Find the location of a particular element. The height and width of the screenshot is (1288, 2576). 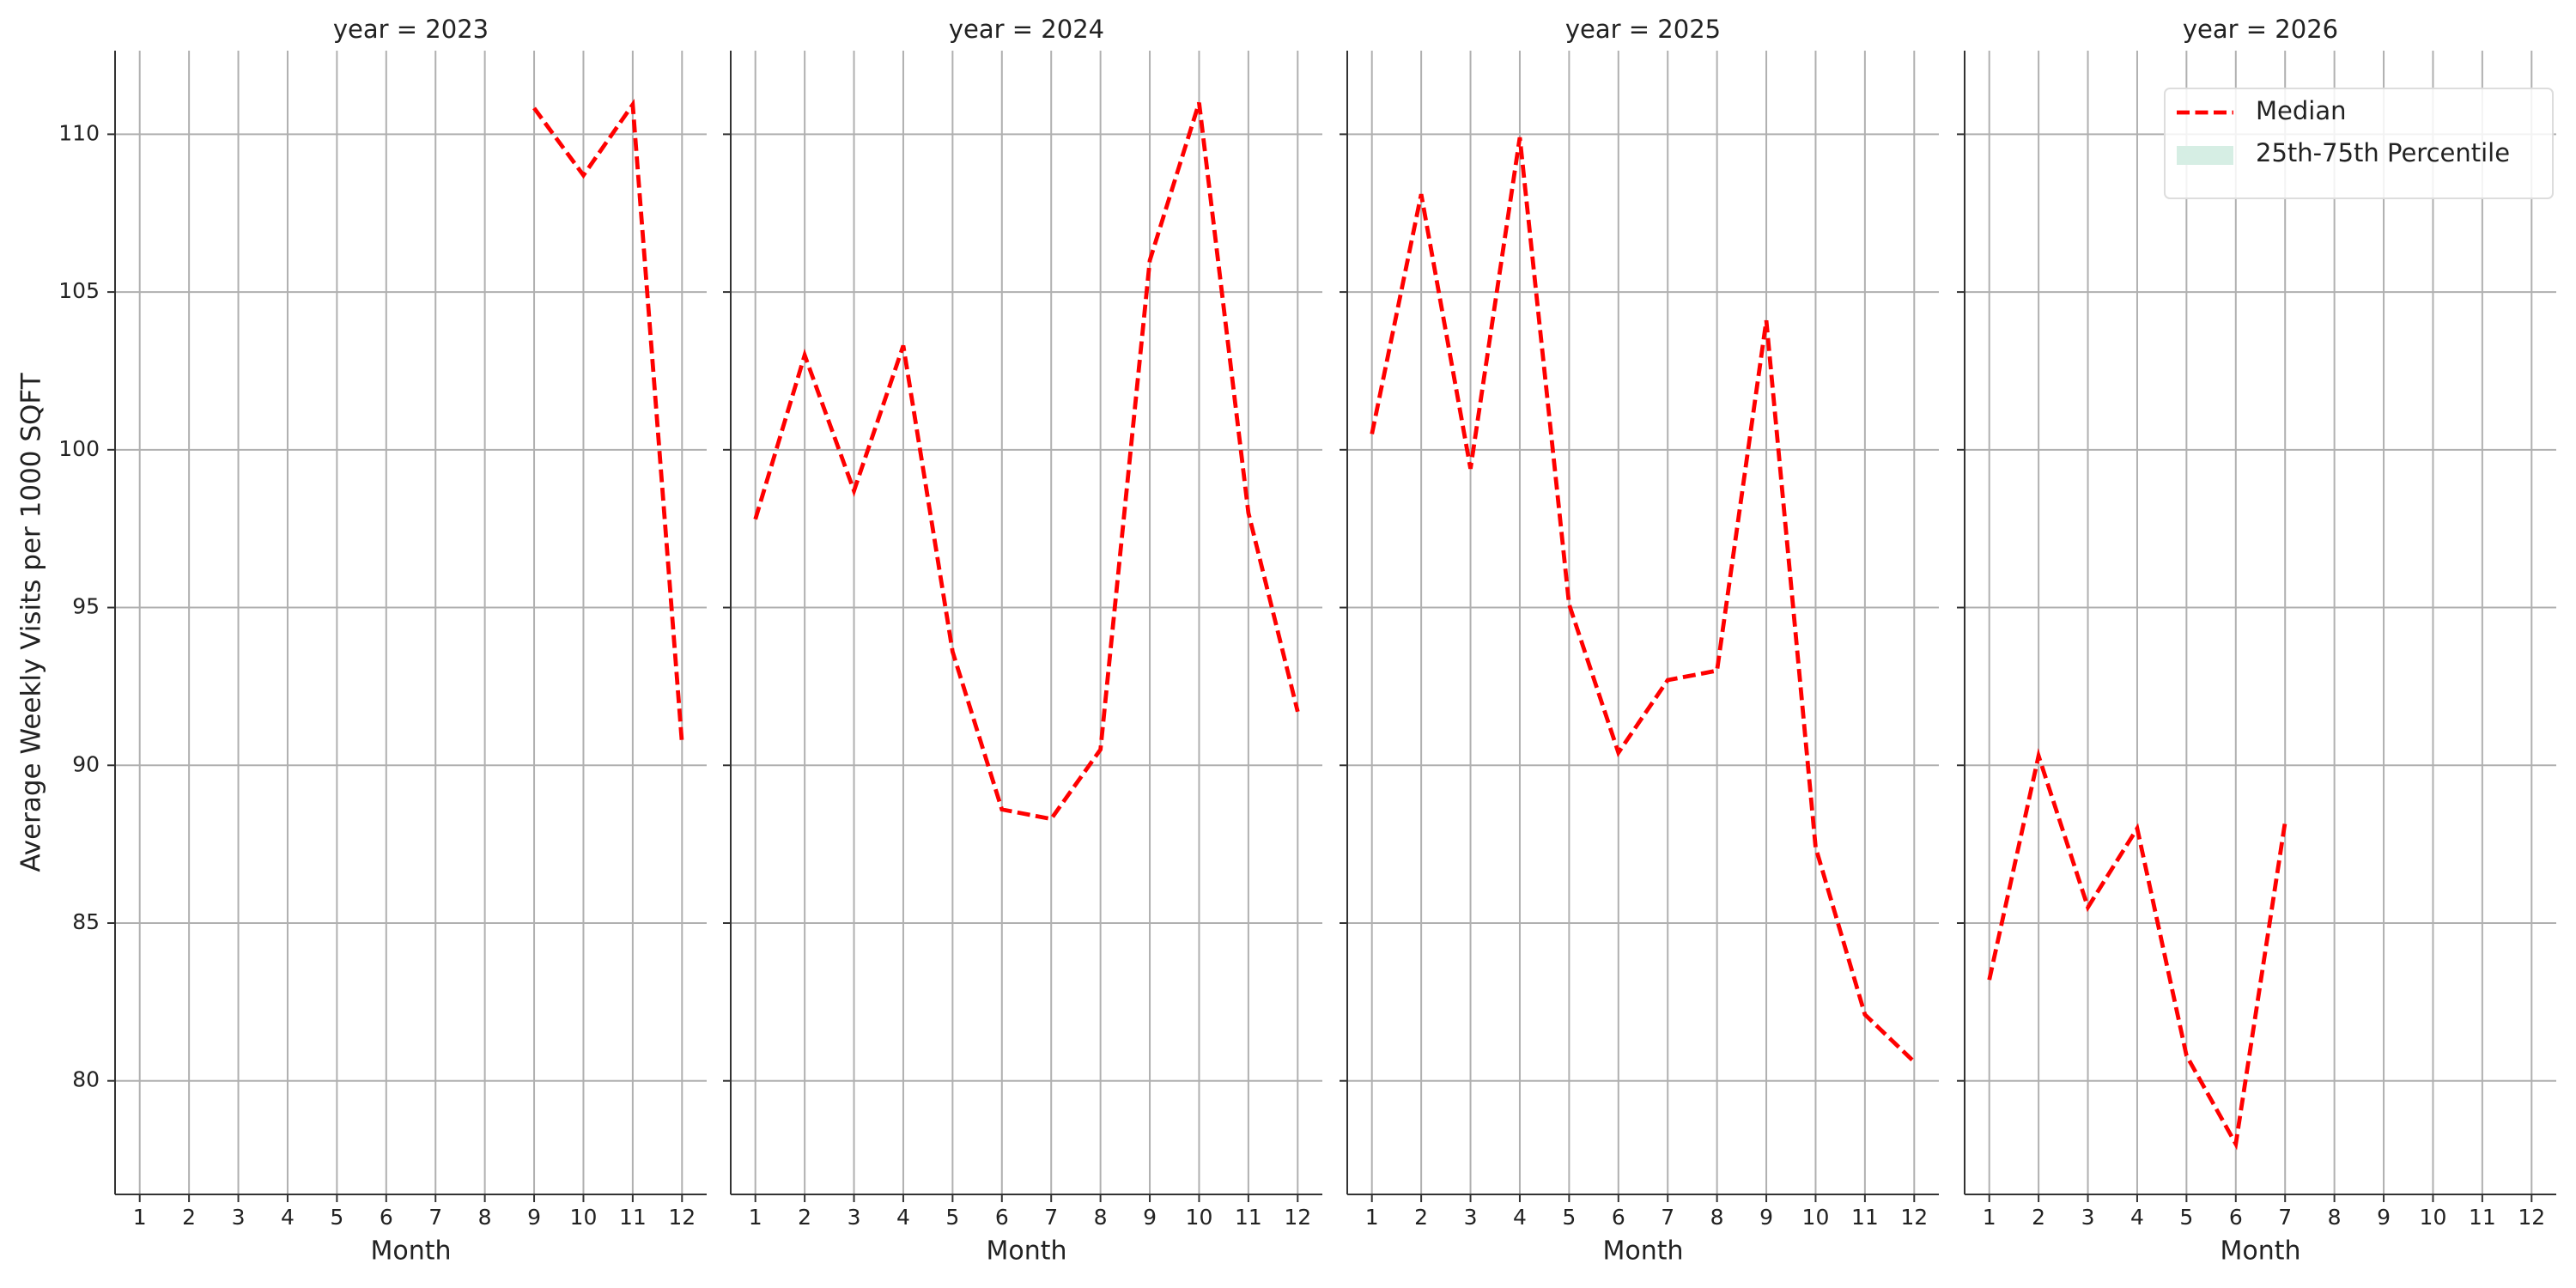

facet-title: year = 2025 is located at coordinates (1643, 29).